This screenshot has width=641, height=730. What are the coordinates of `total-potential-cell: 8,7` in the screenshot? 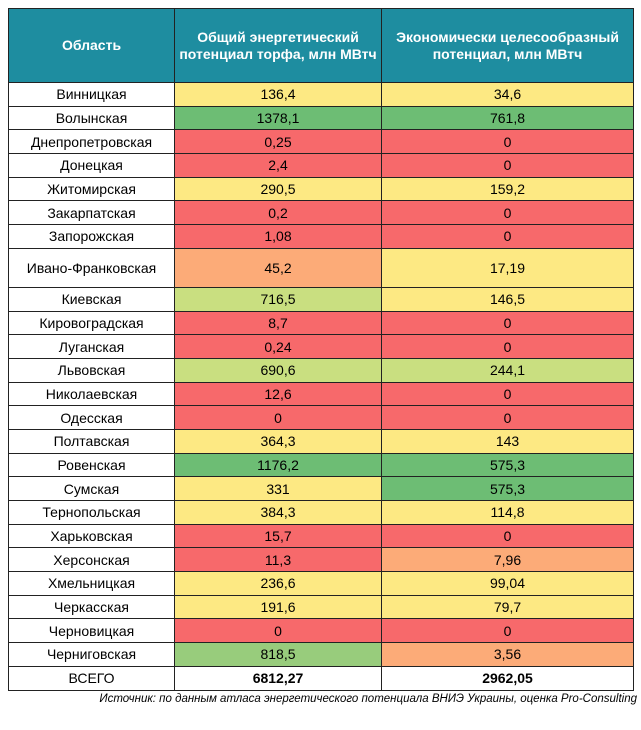 It's located at (278, 323).